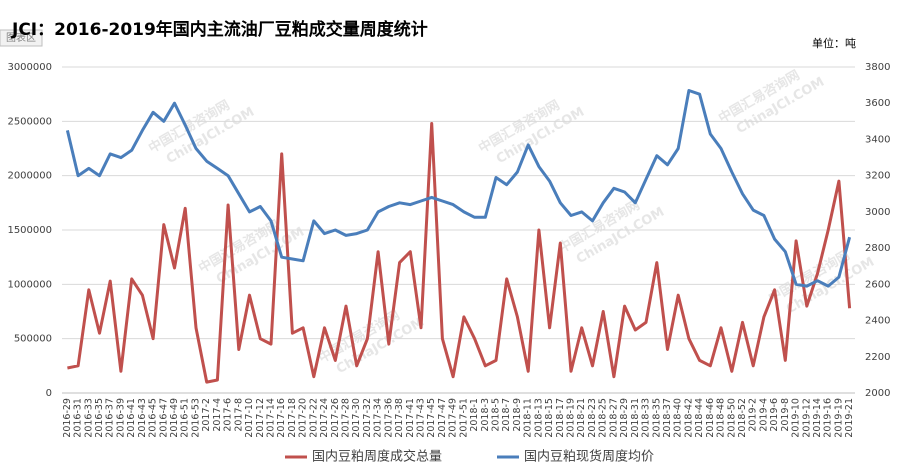 The width and height of the screenshot is (909, 472). I want to click on x-tick-label: 2018-35, so click(656, 418).